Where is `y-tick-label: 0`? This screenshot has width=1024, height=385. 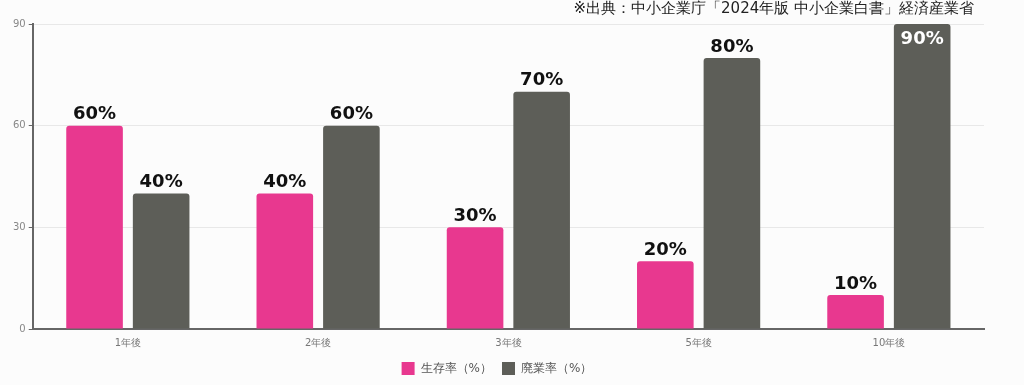 y-tick-label: 0 is located at coordinates (22, 328).